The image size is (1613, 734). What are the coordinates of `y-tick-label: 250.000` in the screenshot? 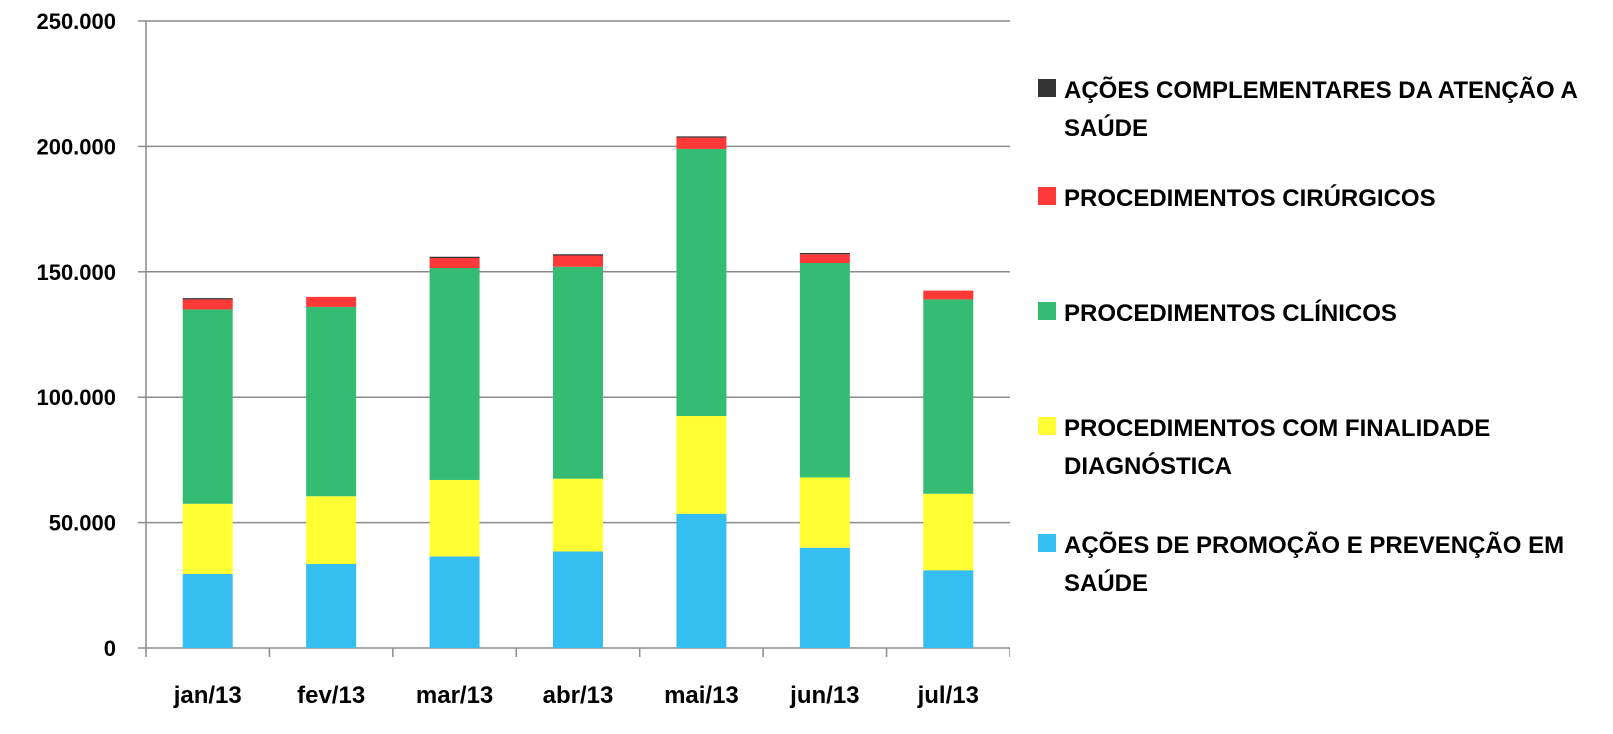 It's located at (76, 21).